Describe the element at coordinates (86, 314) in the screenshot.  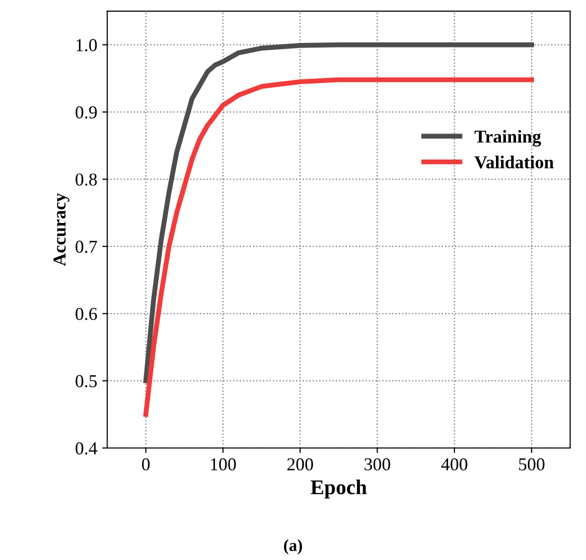
I see `y-tick-label: 0.6` at that location.